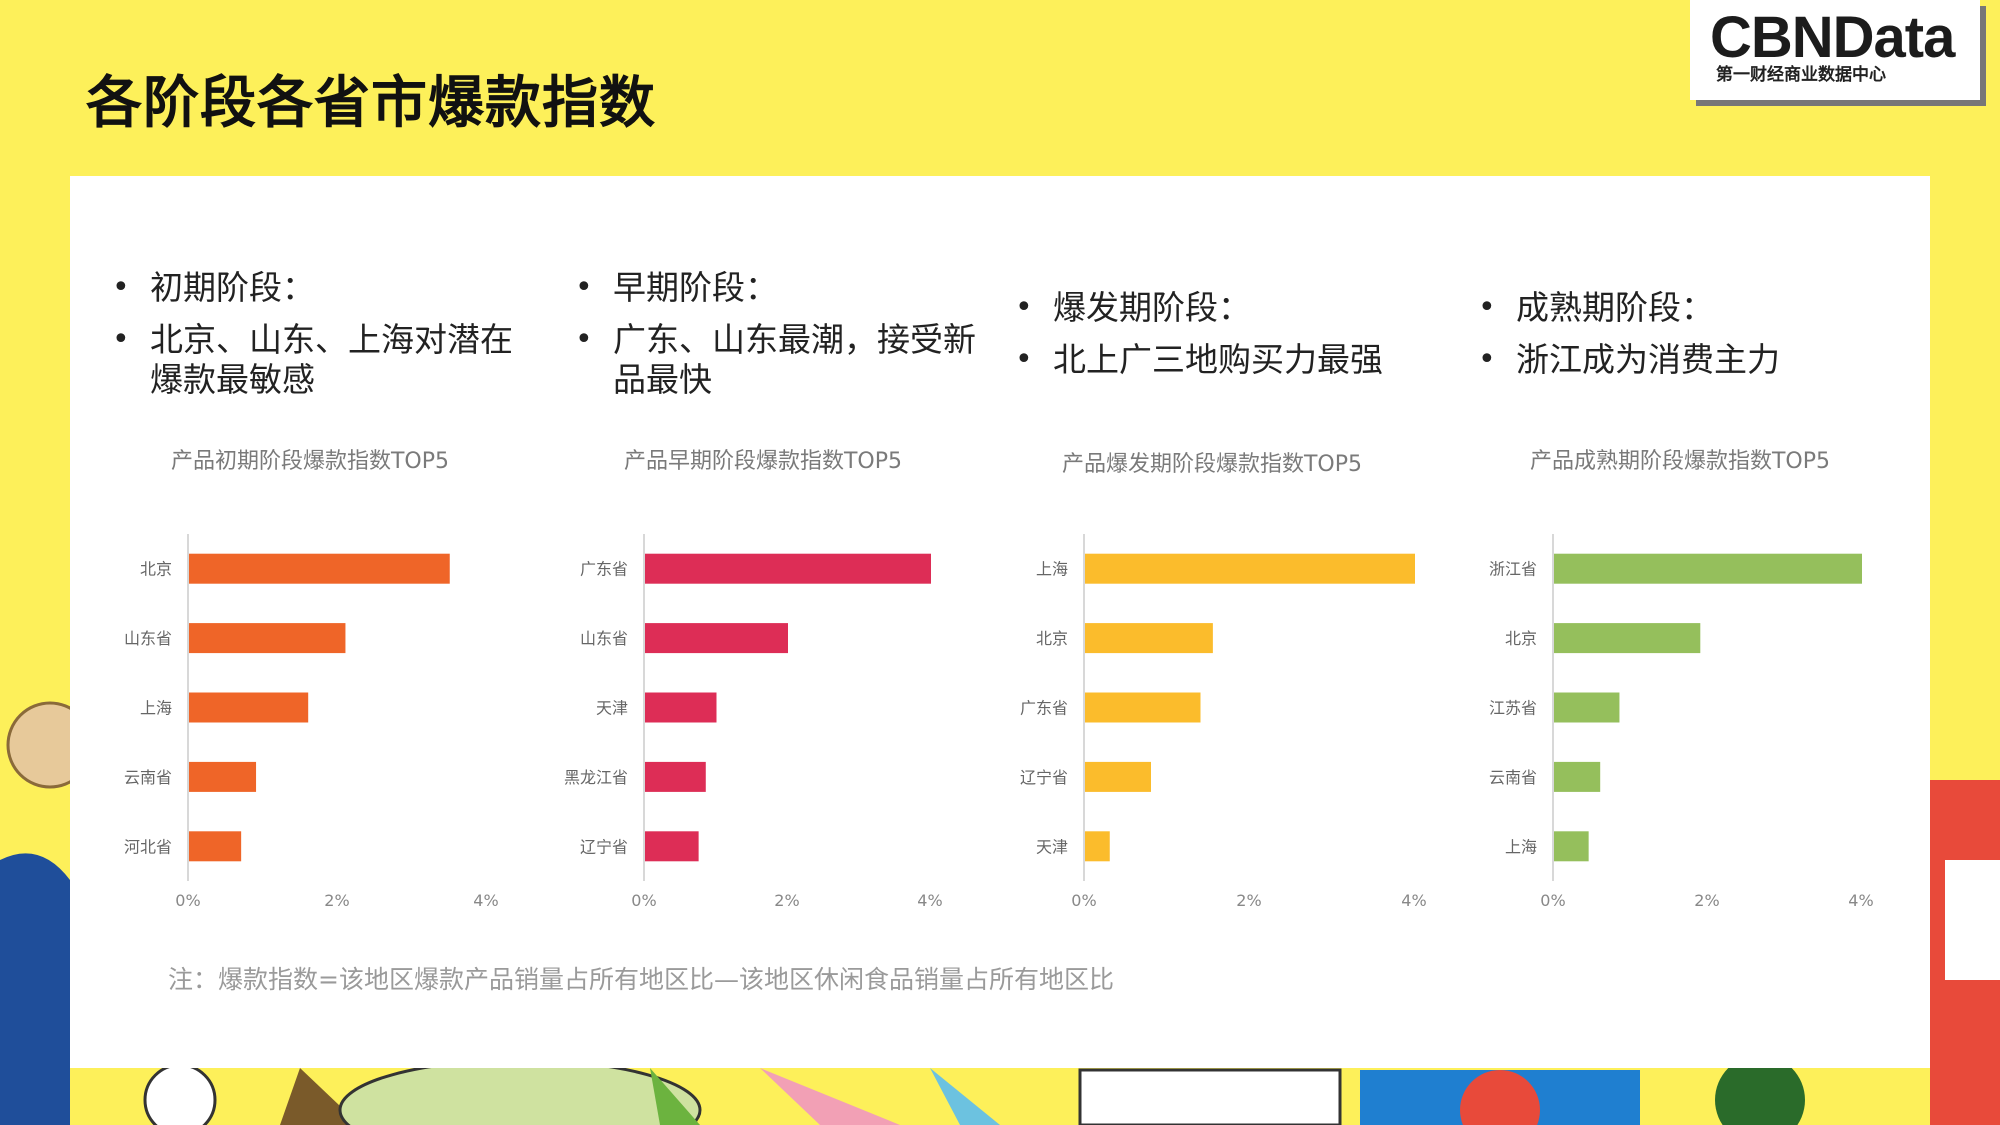 This screenshot has width=2000, height=1125. What do you see at coordinates (371, 103) in the screenshot?
I see `page-title: 各阶段各省市爆款指数` at bounding box center [371, 103].